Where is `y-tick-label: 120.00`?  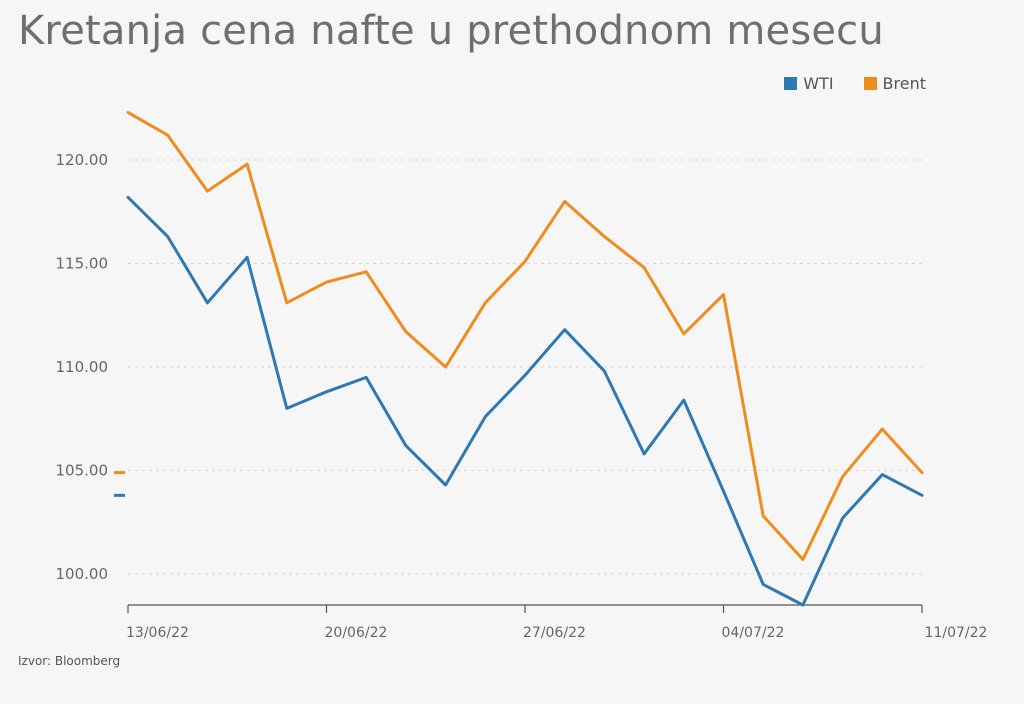 y-tick-label: 120.00 is located at coordinates (82, 160).